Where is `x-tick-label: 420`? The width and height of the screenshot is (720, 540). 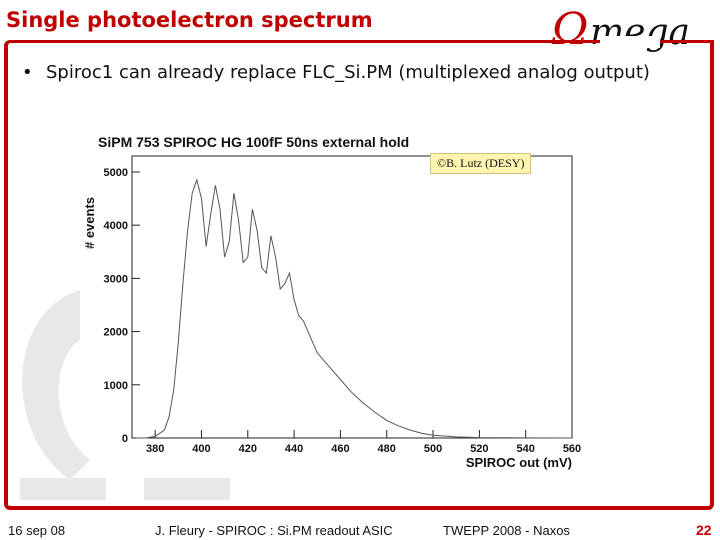 x-tick-label: 420 is located at coordinates (248, 449).